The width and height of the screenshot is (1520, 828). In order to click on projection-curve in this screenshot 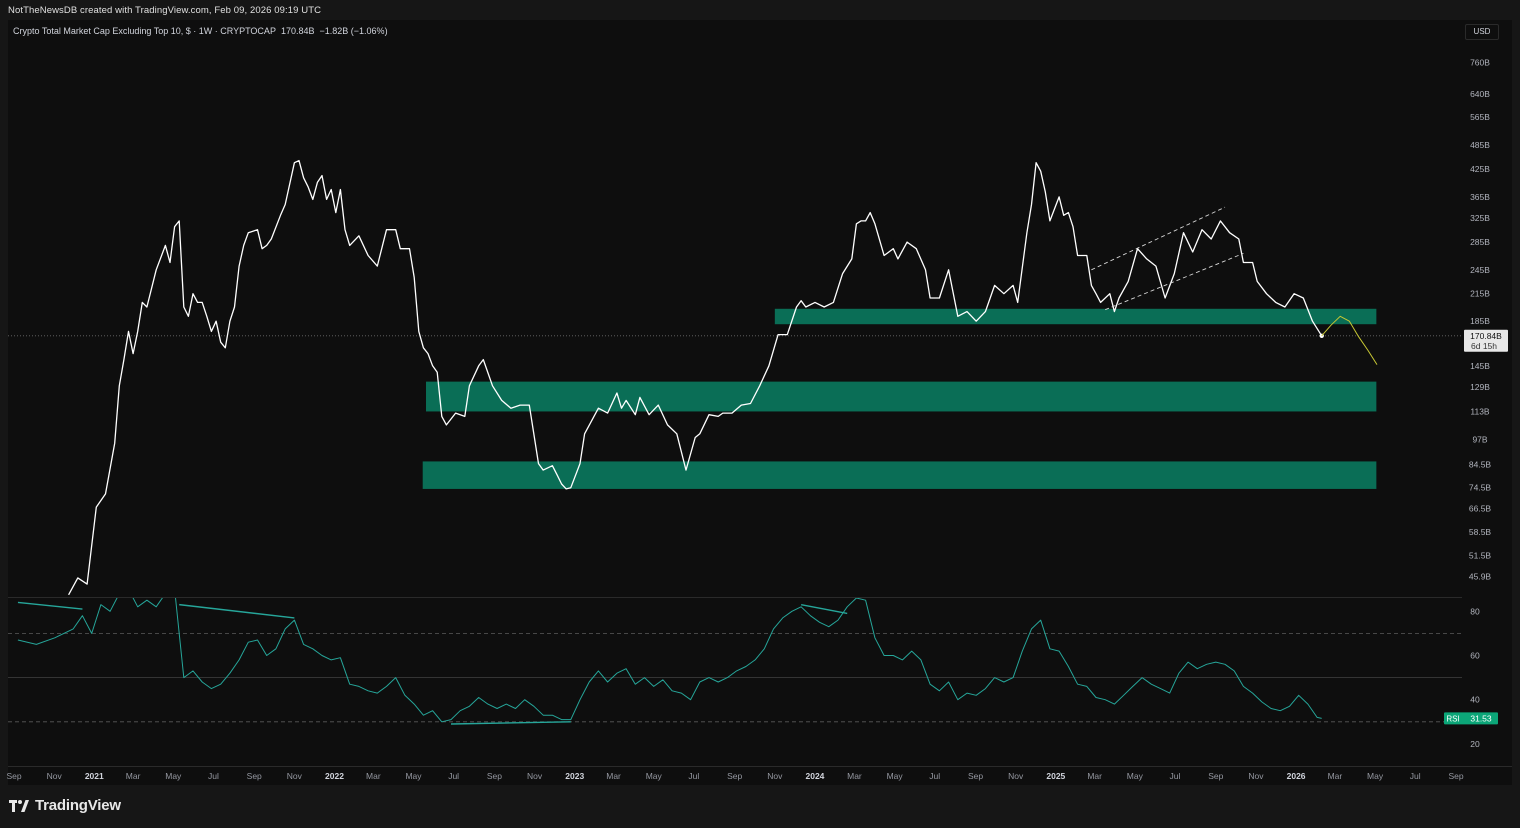, I will do `click(1349, 340)`.